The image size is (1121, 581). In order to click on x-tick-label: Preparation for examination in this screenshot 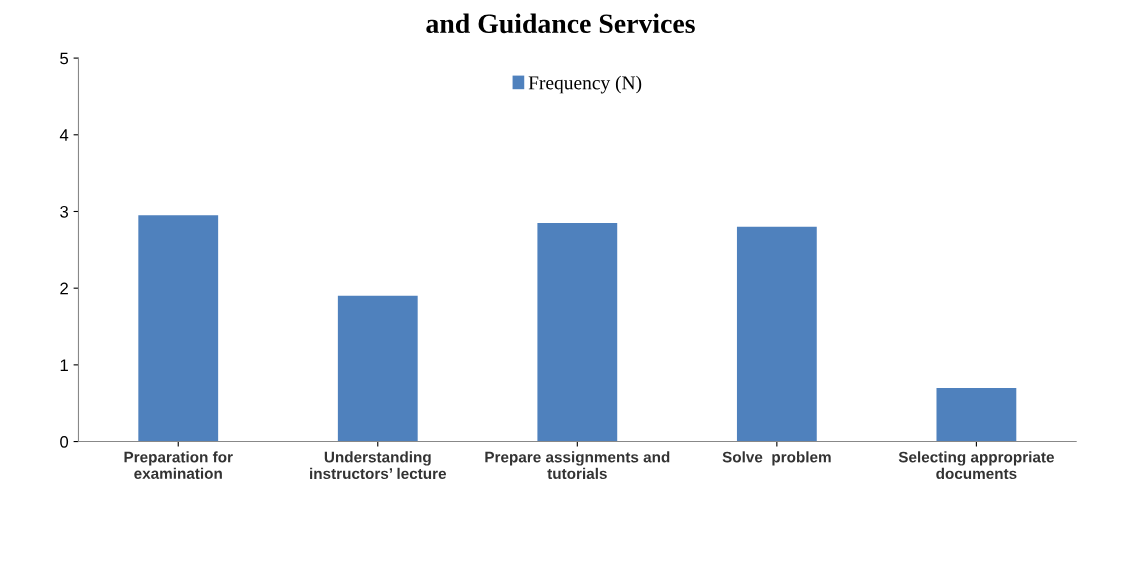, I will do `click(178, 465)`.